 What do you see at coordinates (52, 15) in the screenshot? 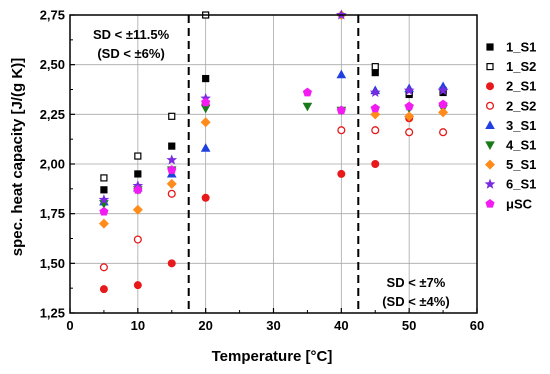
I see `y-tick-label: 2,75` at bounding box center [52, 15].